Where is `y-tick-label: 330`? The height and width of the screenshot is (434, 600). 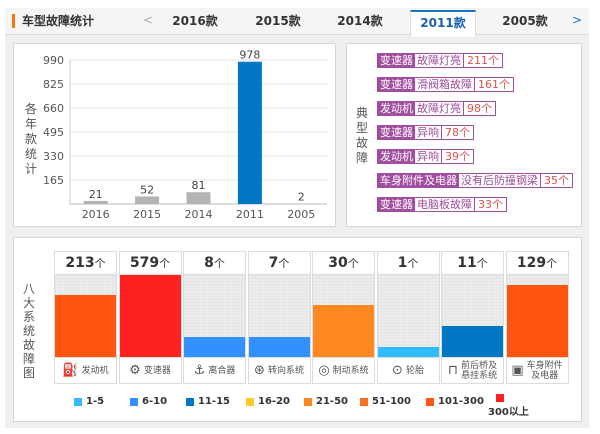
y-tick-label: 330 is located at coordinates (53, 156).